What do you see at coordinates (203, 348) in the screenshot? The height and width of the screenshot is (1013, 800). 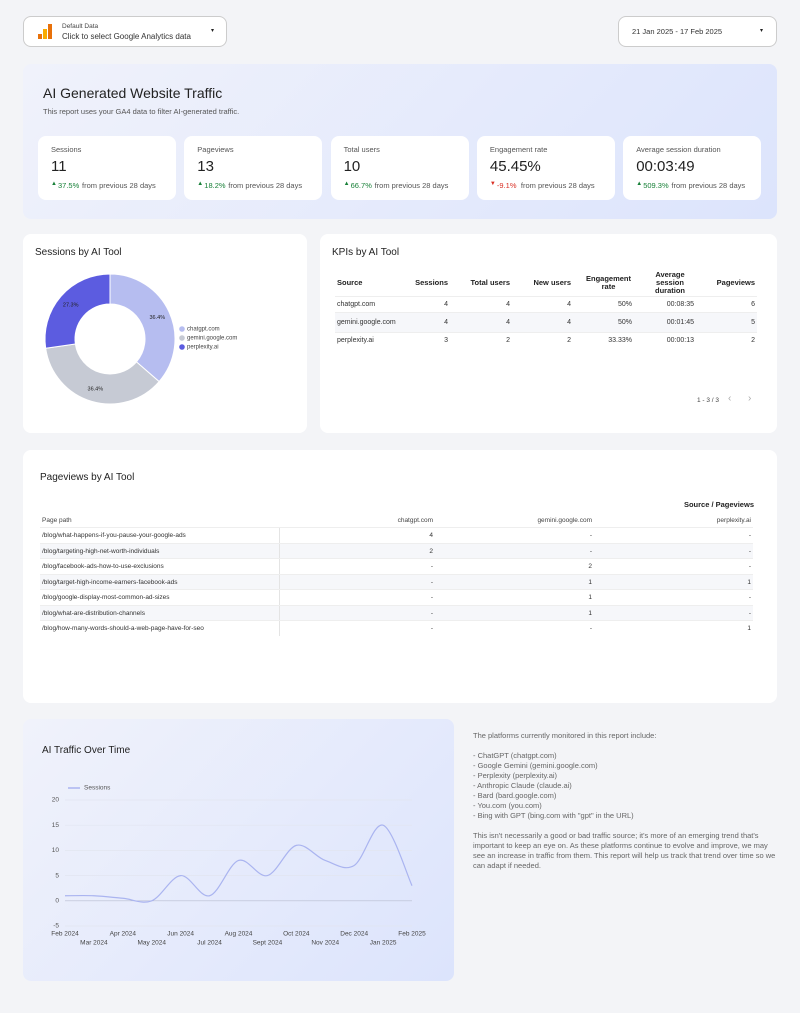 I see `legend-label: perplexity.ai` at bounding box center [203, 348].